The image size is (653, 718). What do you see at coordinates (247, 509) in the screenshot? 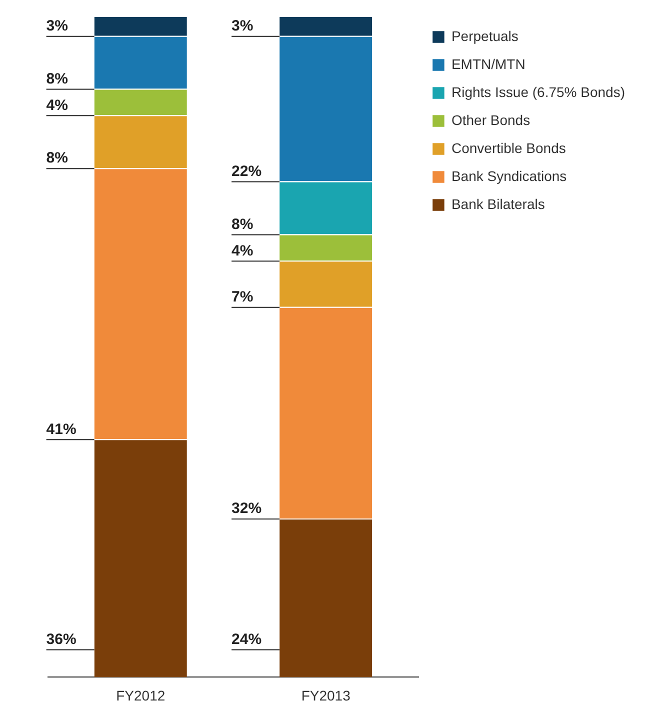
I see `data-label: 32%` at bounding box center [247, 509].